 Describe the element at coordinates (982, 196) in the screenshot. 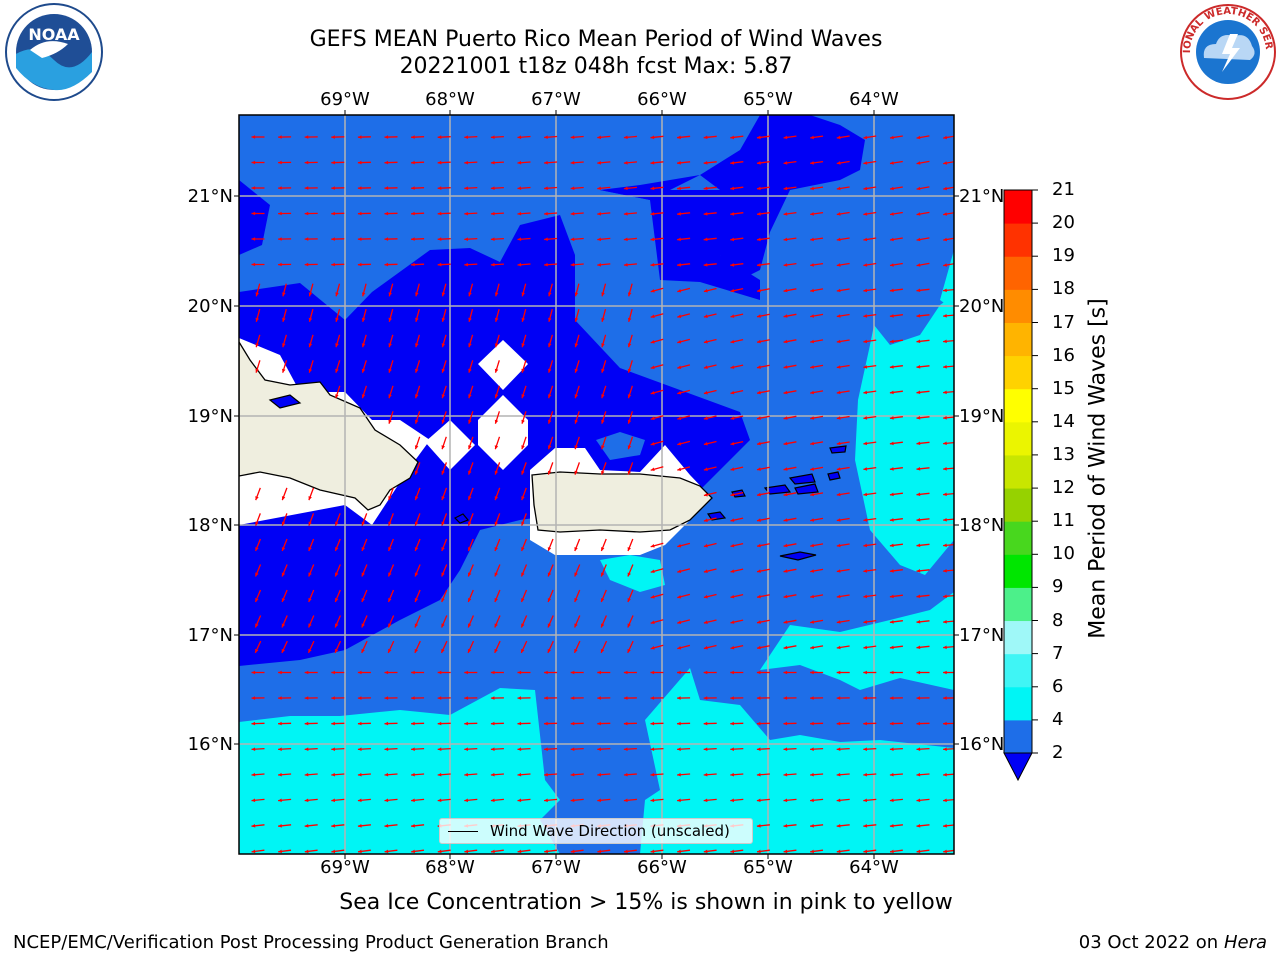

I see `lat-right-21n: 21°N` at that location.